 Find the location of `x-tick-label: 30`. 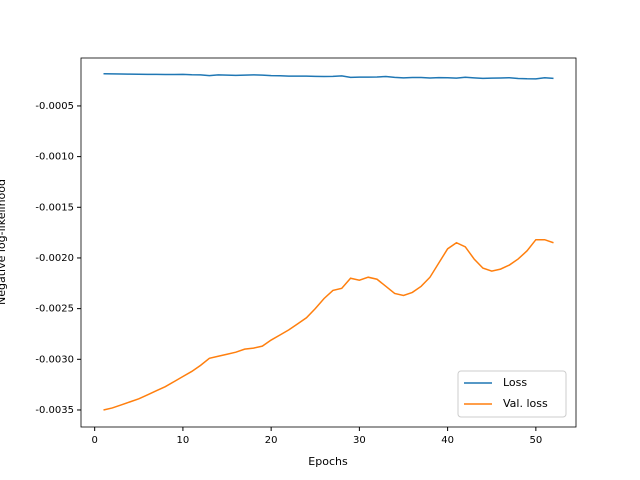

x-tick-label: 30 is located at coordinates (359, 440).